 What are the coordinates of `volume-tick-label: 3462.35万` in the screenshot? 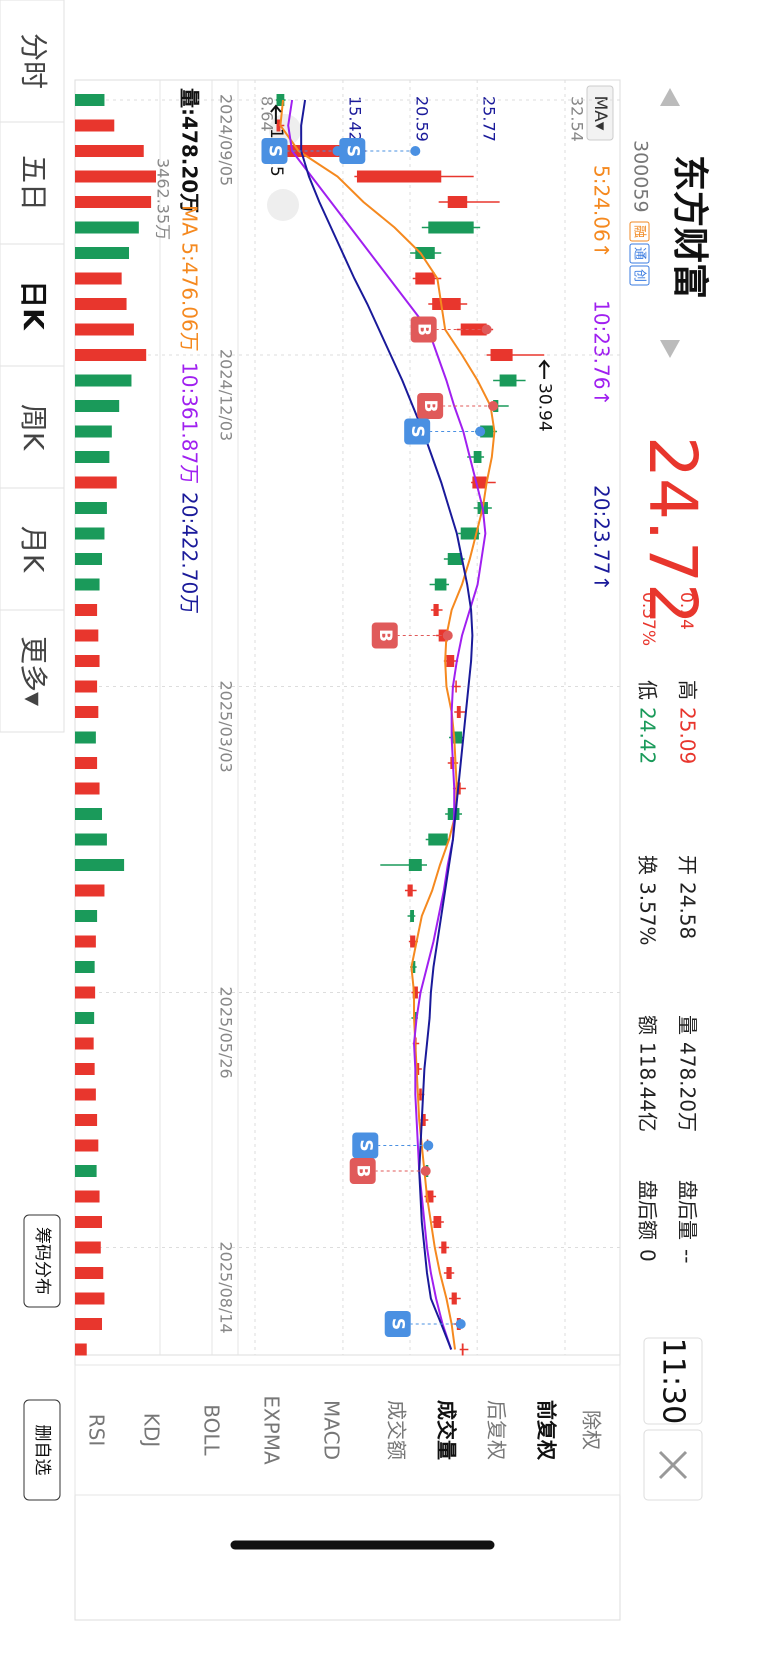 It's located at (163, 199).